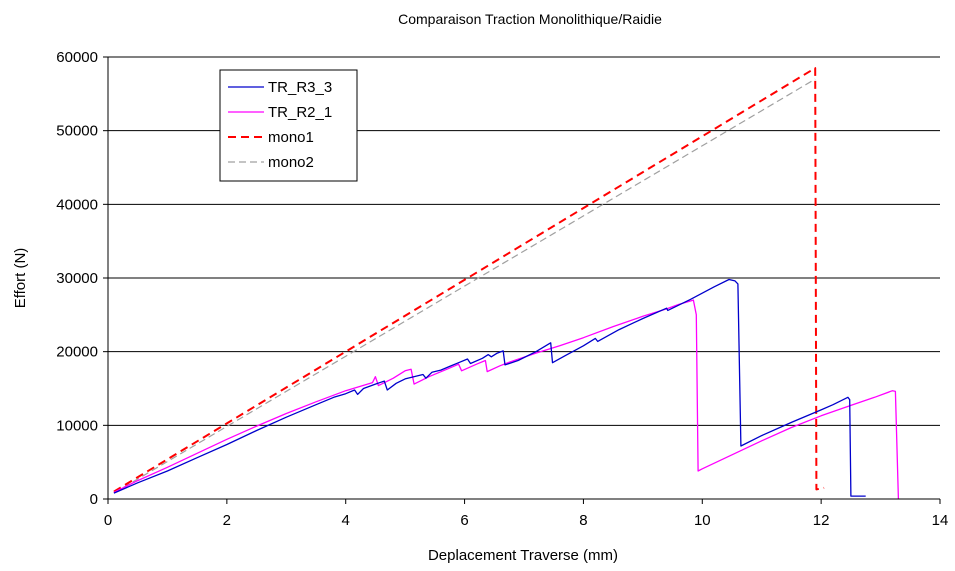 The height and width of the screenshot is (571, 955). What do you see at coordinates (821, 520) in the screenshot?
I see `x-tick-label: 12` at bounding box center [821, 520].